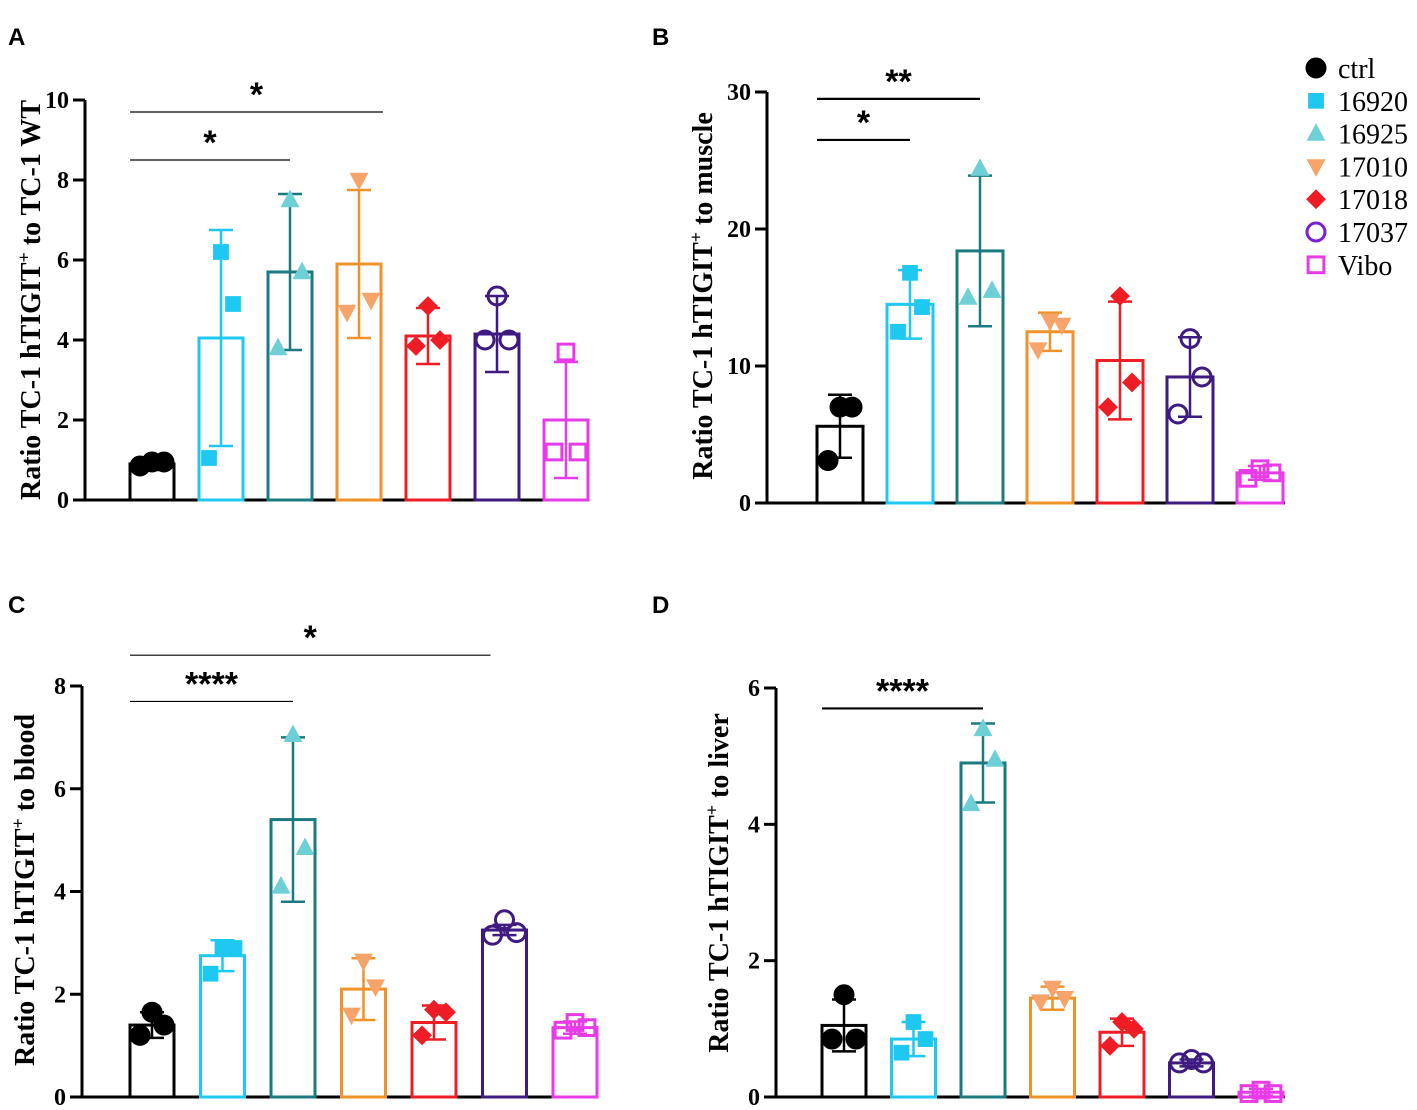 The width and height of the screenshot is (1417, 1110). I want to click on y-tick-label: 20, so click(739, 230).